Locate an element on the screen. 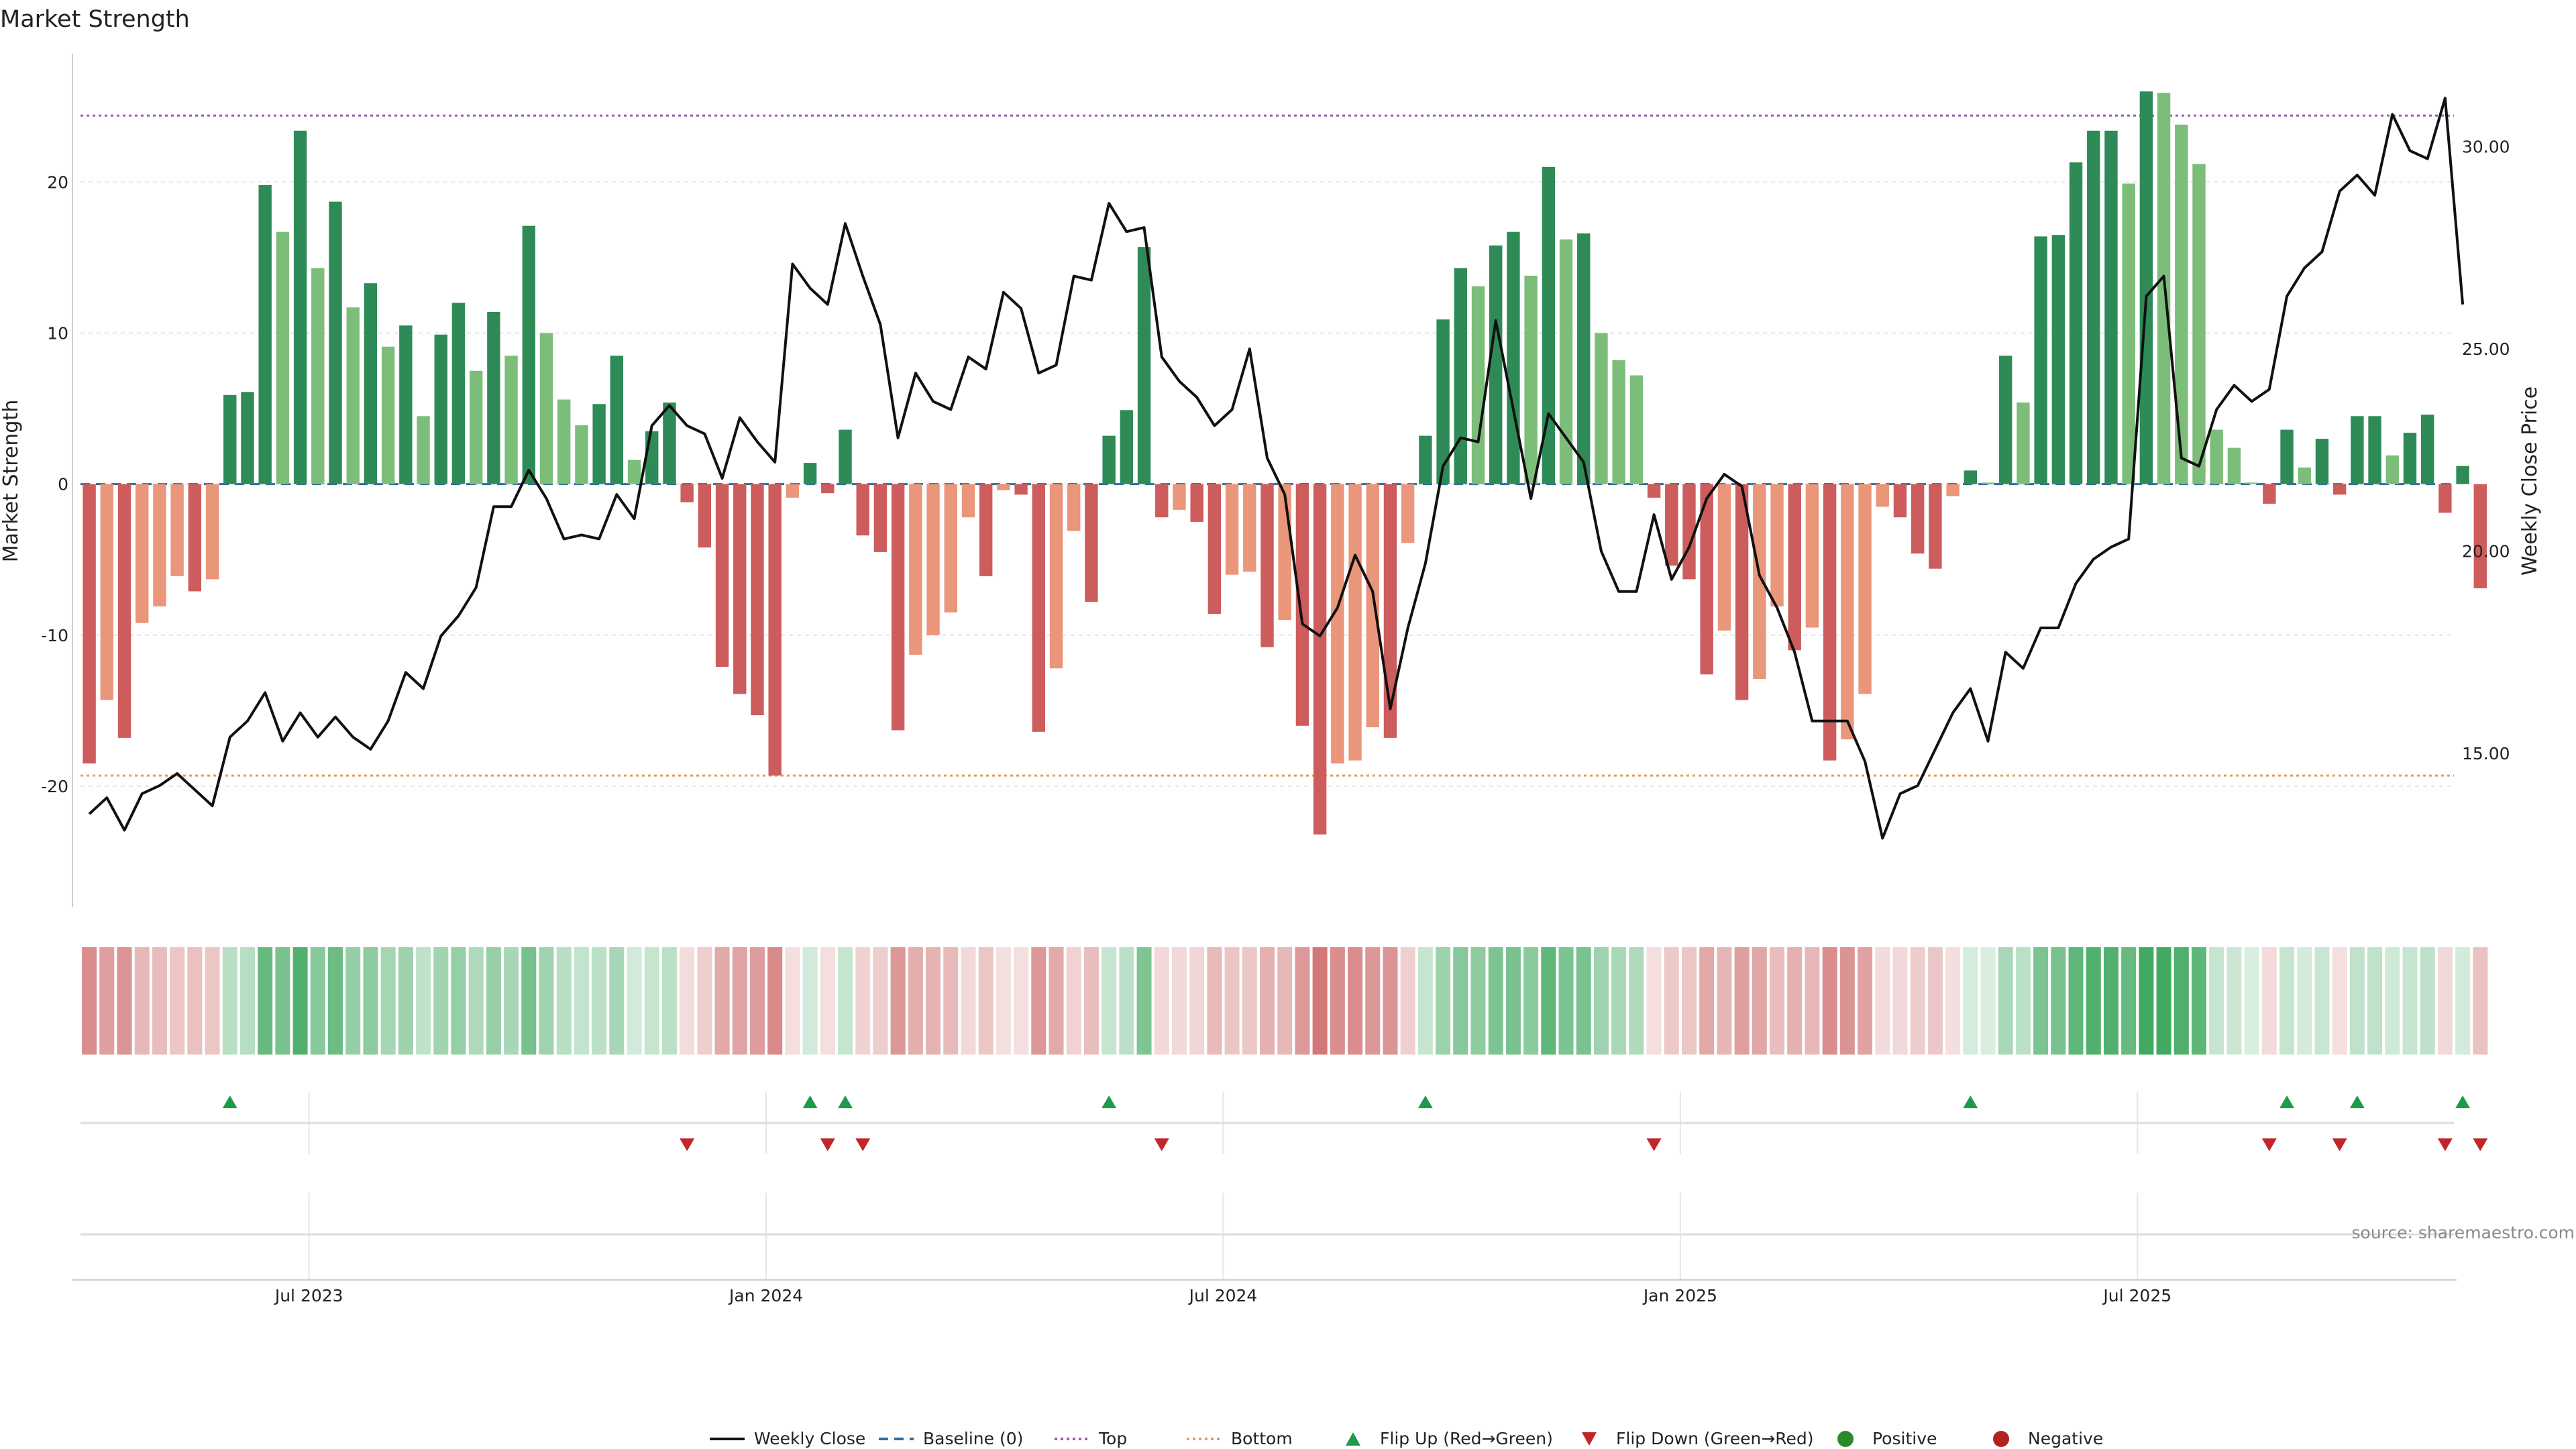 Image resolution: width=2576 pixels, height=1449 pixels. legend-flip-up: Flip Up (Red→Green) is located at coordinates (1449, 1438).